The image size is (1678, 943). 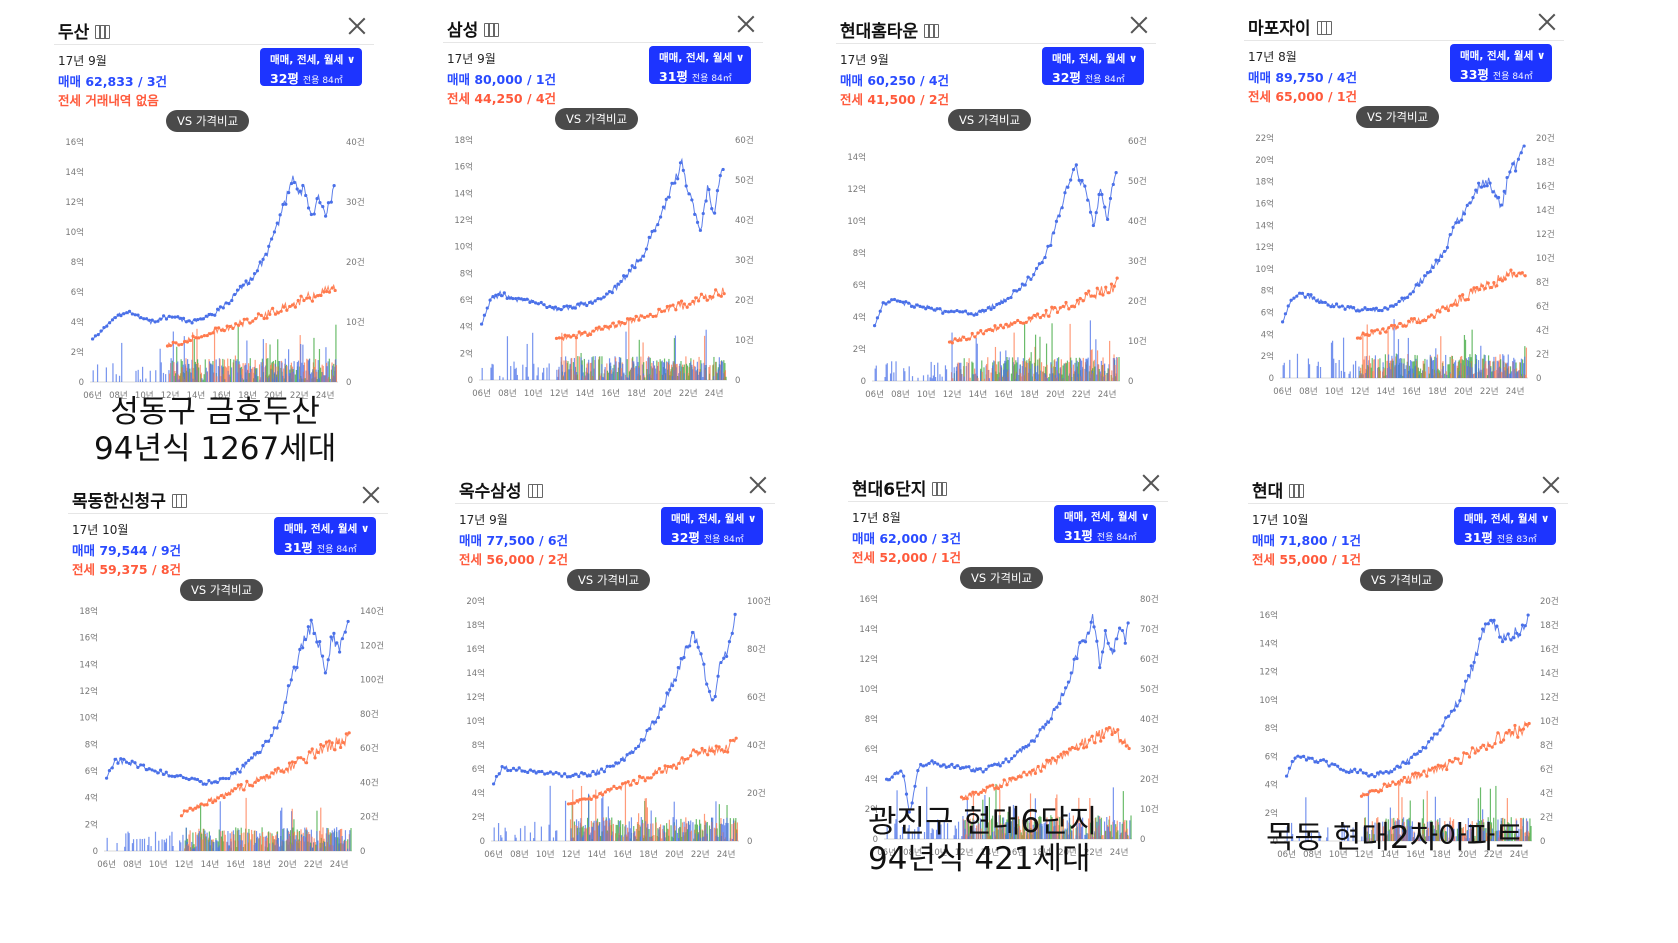 What do you see at coordinates (952, 394) in the screenshot?
I see `x-tick-label: 12년` at bounding box center [952, 394].